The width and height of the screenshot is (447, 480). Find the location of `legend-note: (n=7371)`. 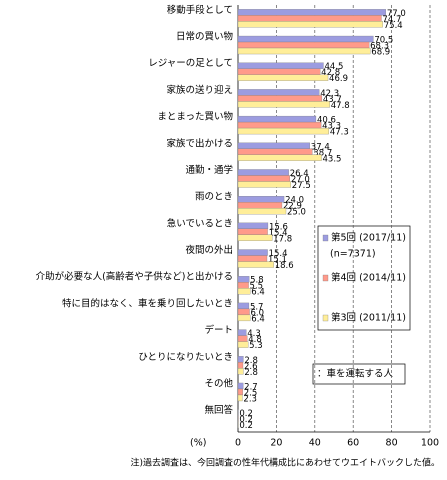

legend-note: (n=7371) is located at coordinates (353, 254).